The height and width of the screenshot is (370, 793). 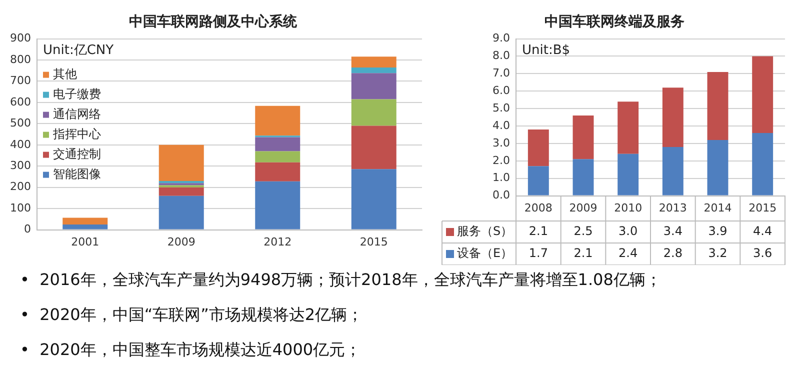 What do you see at coordinates (718, 253) in the screenshot?
I see `data-label: 3.2` at bounding box center [718, 253].